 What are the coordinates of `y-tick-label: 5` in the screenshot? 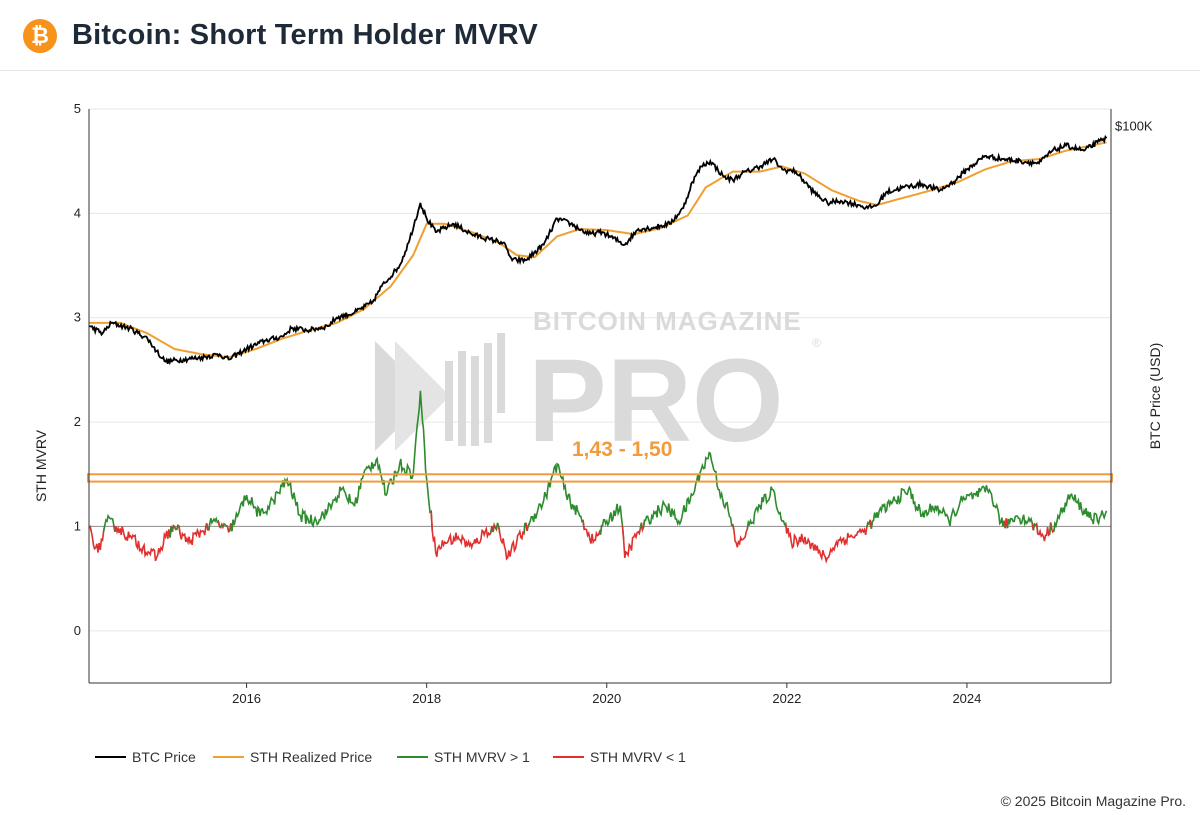 It's located at (77, 108).